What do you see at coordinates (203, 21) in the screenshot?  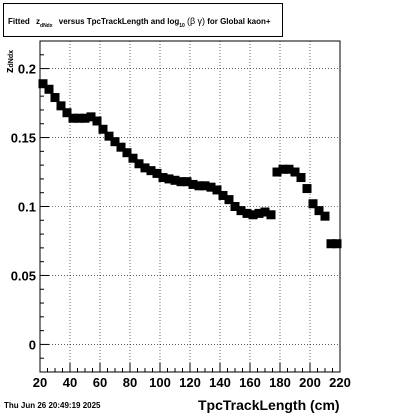 I see `title-paren-close: )` at bounding box center [203, 21].